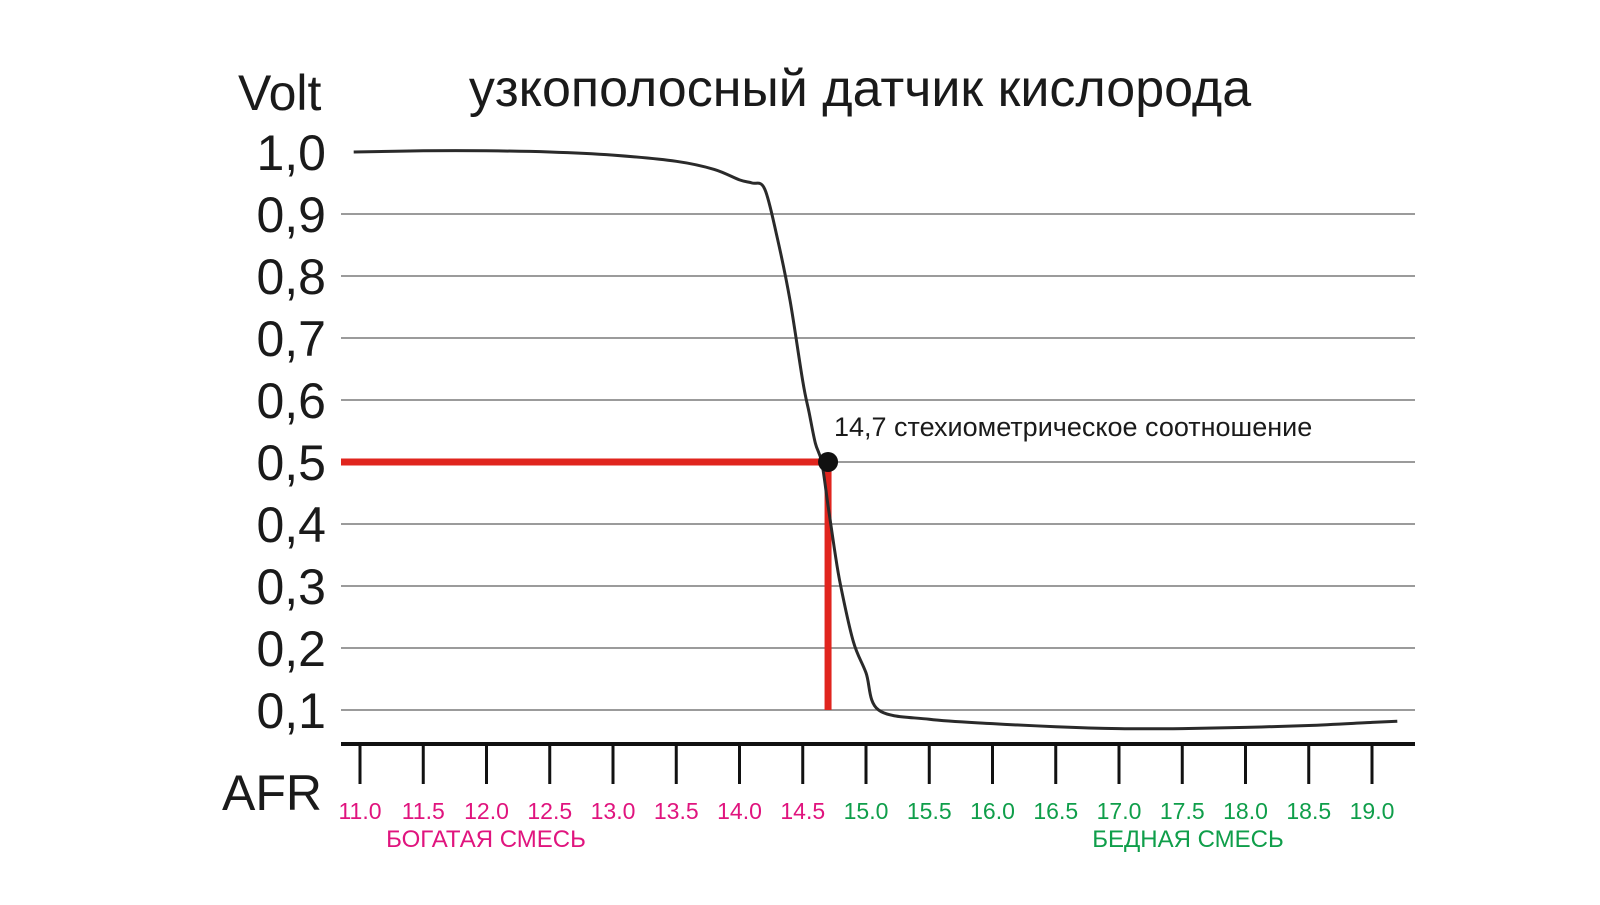 This screenshot has height=905, width=1600. What do you see at coordinates (878, 763) in the screenshot?
I see `x-axis` at bounding box center [878, 763].